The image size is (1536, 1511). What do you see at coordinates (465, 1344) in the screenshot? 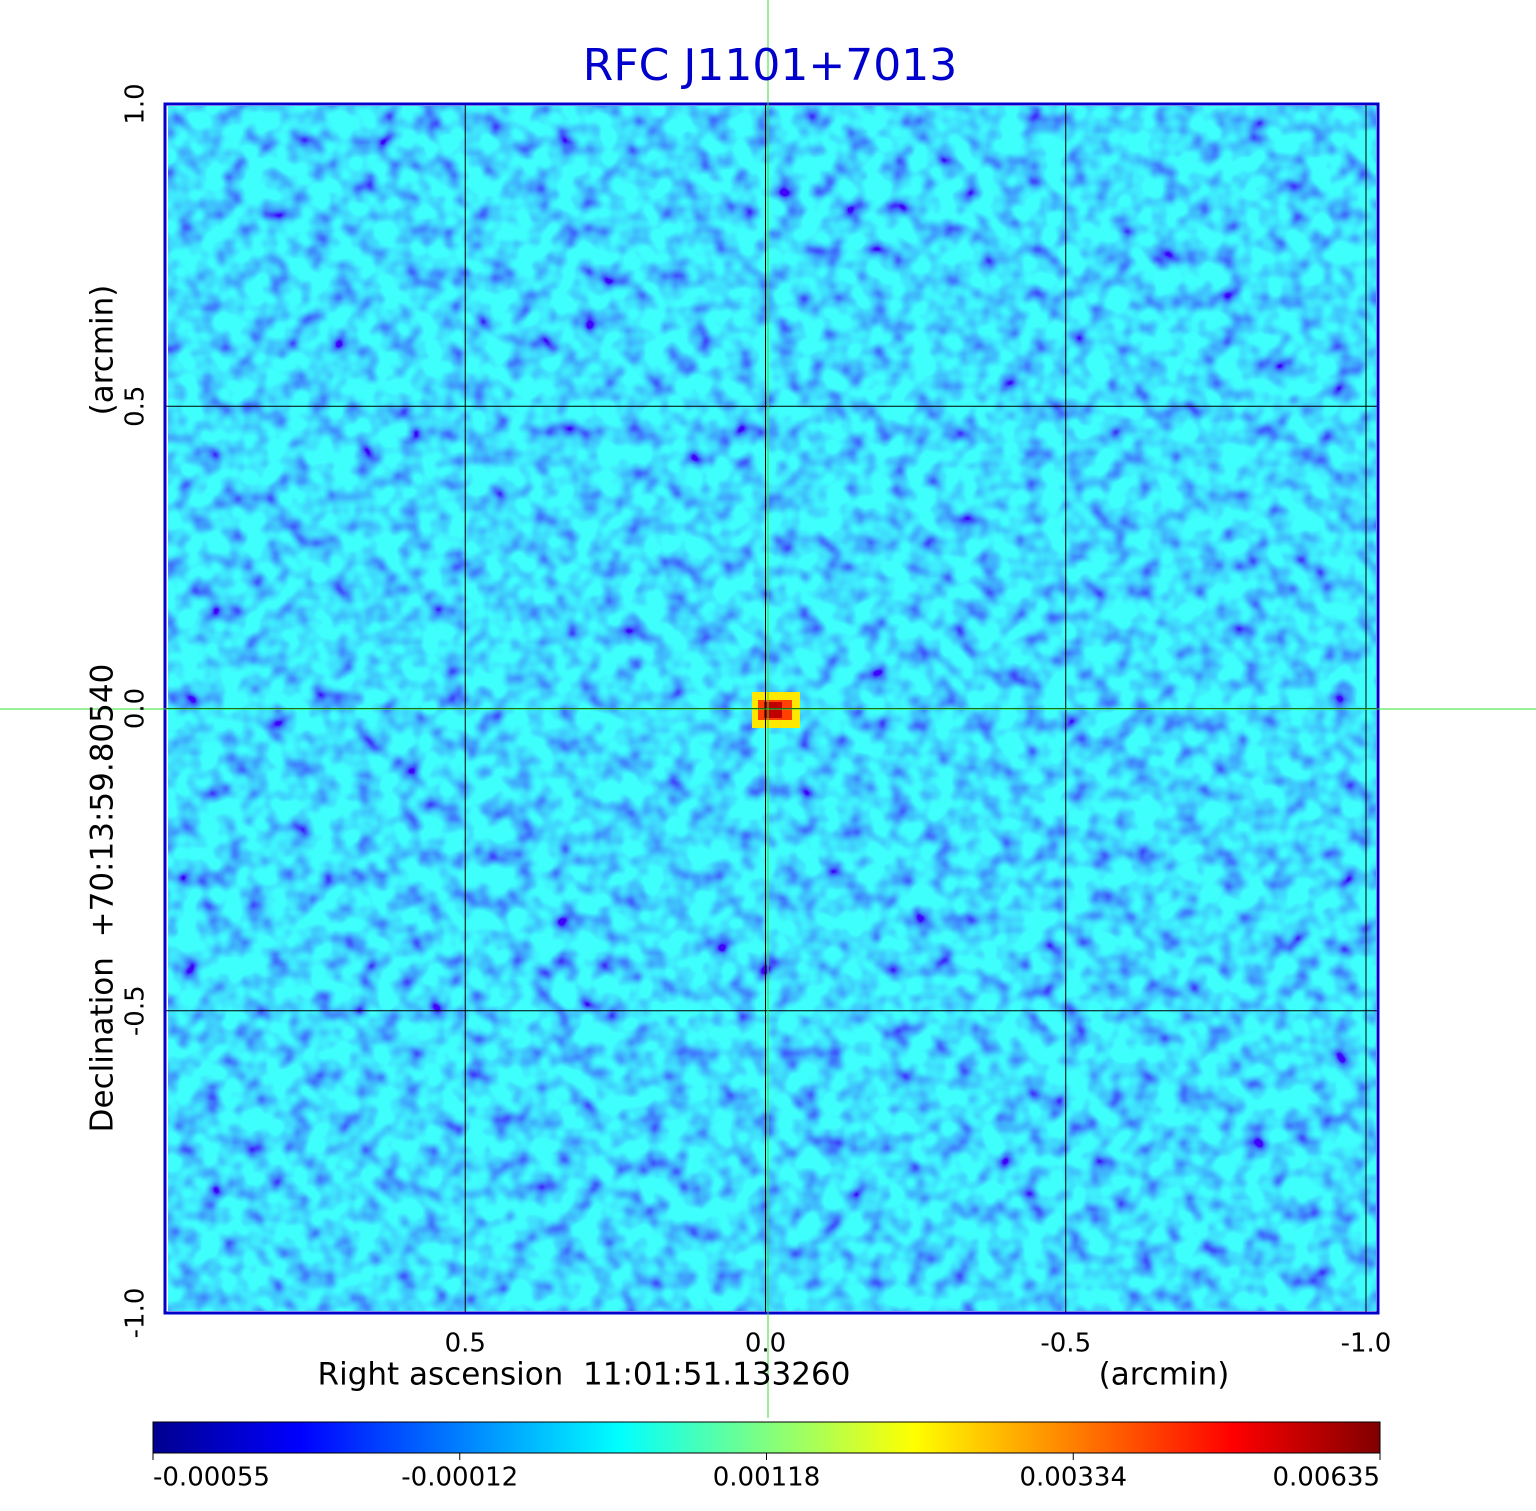
I see `x-tick-label: 0.5` at bounding box center [465, 1344].